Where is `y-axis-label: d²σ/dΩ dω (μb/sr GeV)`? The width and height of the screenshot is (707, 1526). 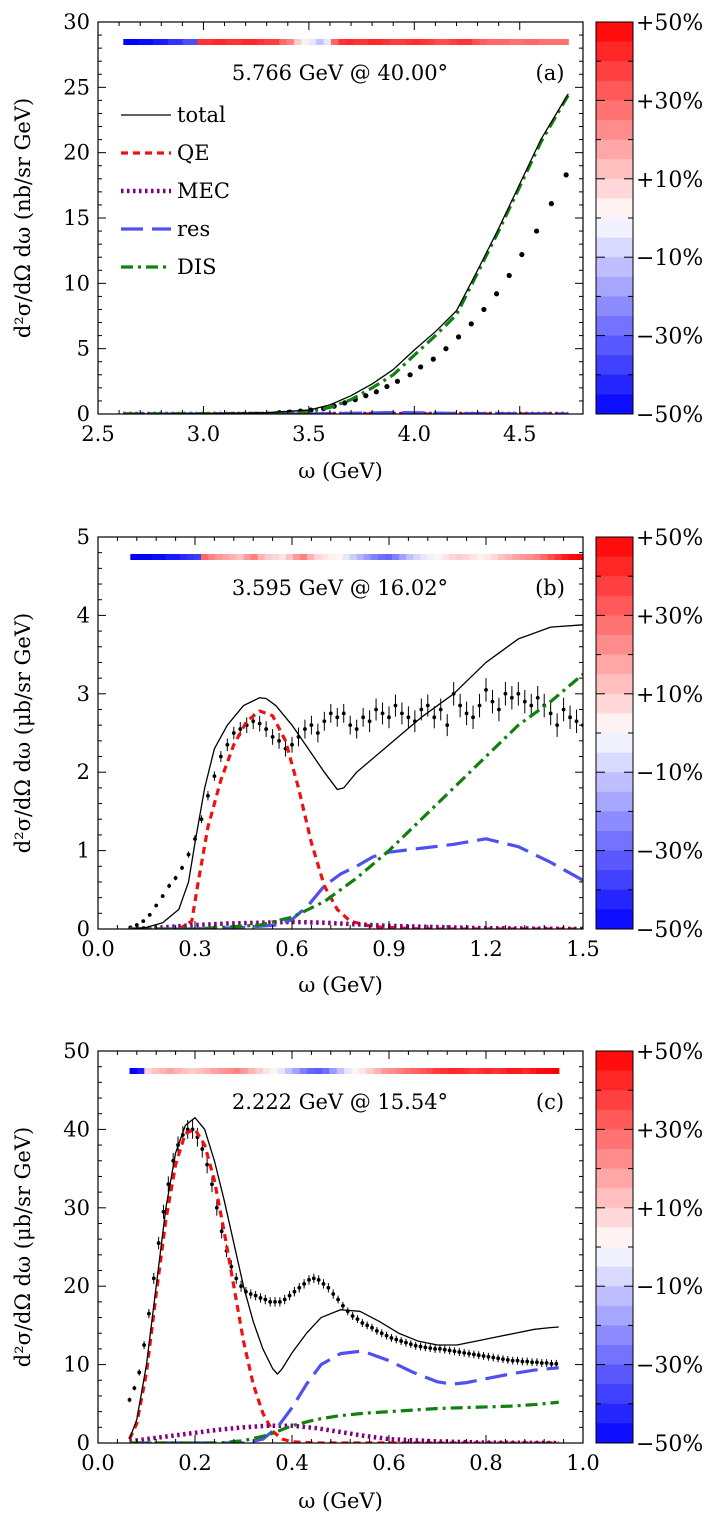
y-axis-label: d²σ/dΩ dω (μb/sr GeV) is located at coordinates (23, 1247).